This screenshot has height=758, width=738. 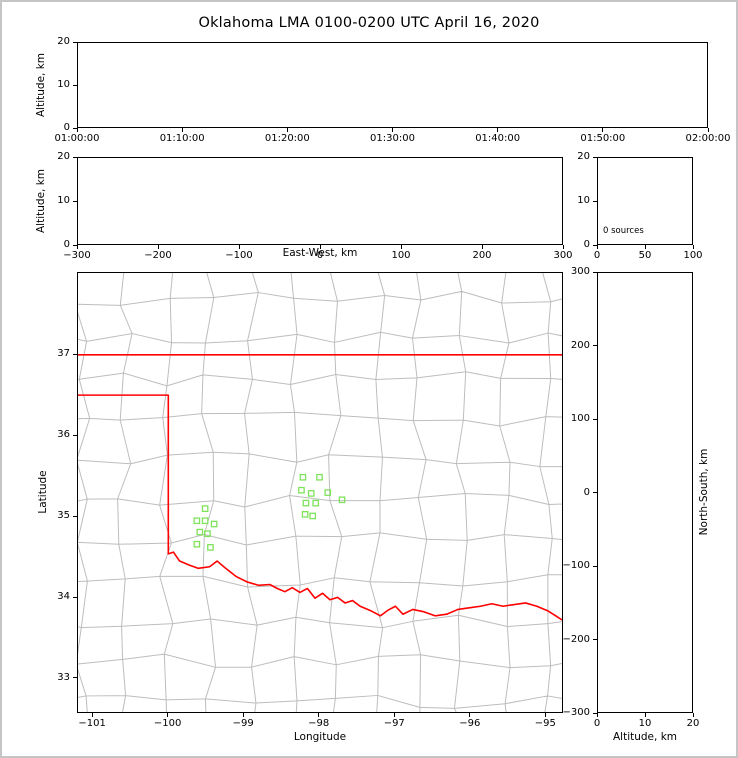 I want to click on y-tick-label: 34, so click(x=63, y=596).